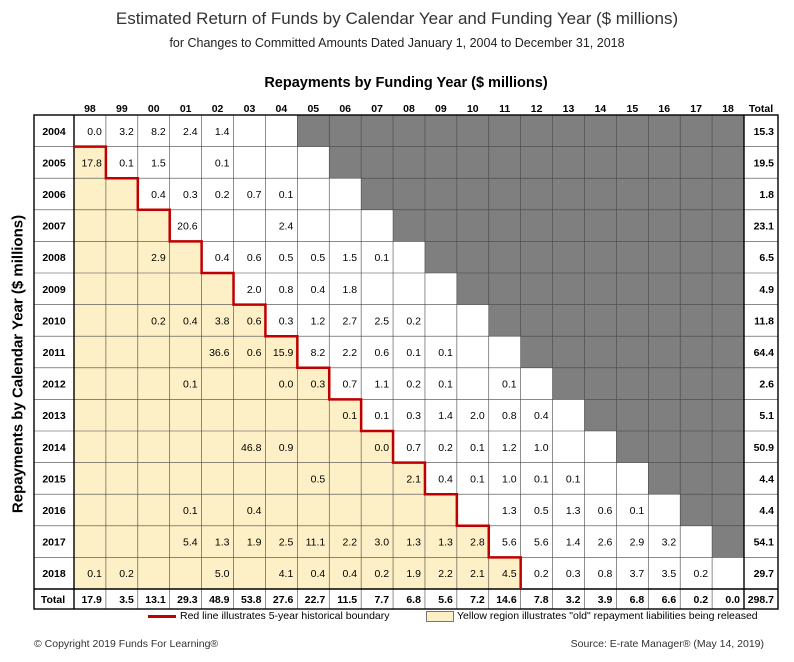 This screenshot has height=662, width=794. What do you see at coordinates (504, 109) in the screenshot?
I see `column-header: 11` at bounding box center [504, 109].